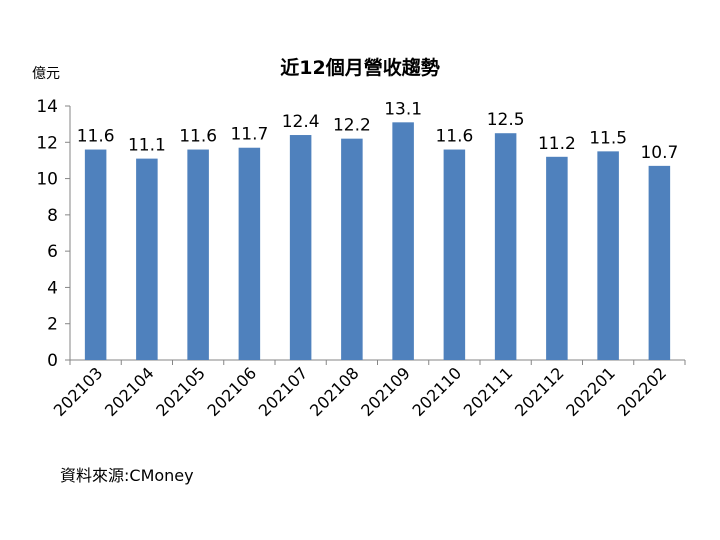  Describe the element at coordinates (147, 146) in the screenshot. I see `data-label: 11.1` at that location.